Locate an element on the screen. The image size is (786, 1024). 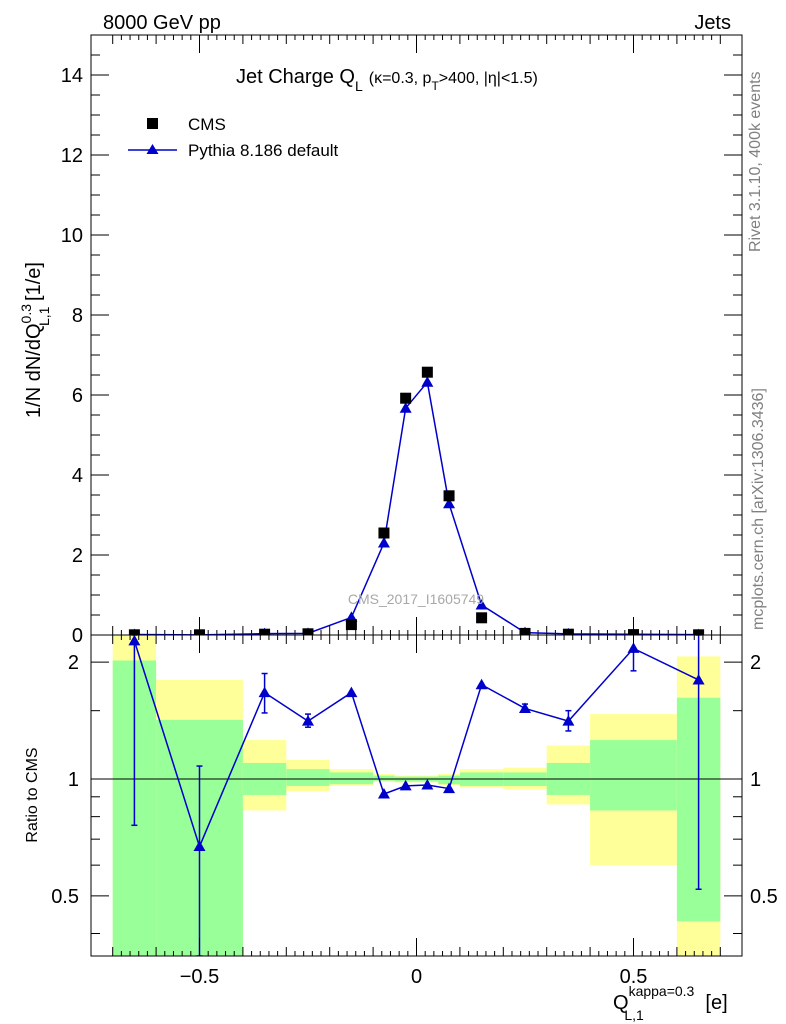
main-y-axis-label-unit: [1/e] is located at coordinates (34, 284).